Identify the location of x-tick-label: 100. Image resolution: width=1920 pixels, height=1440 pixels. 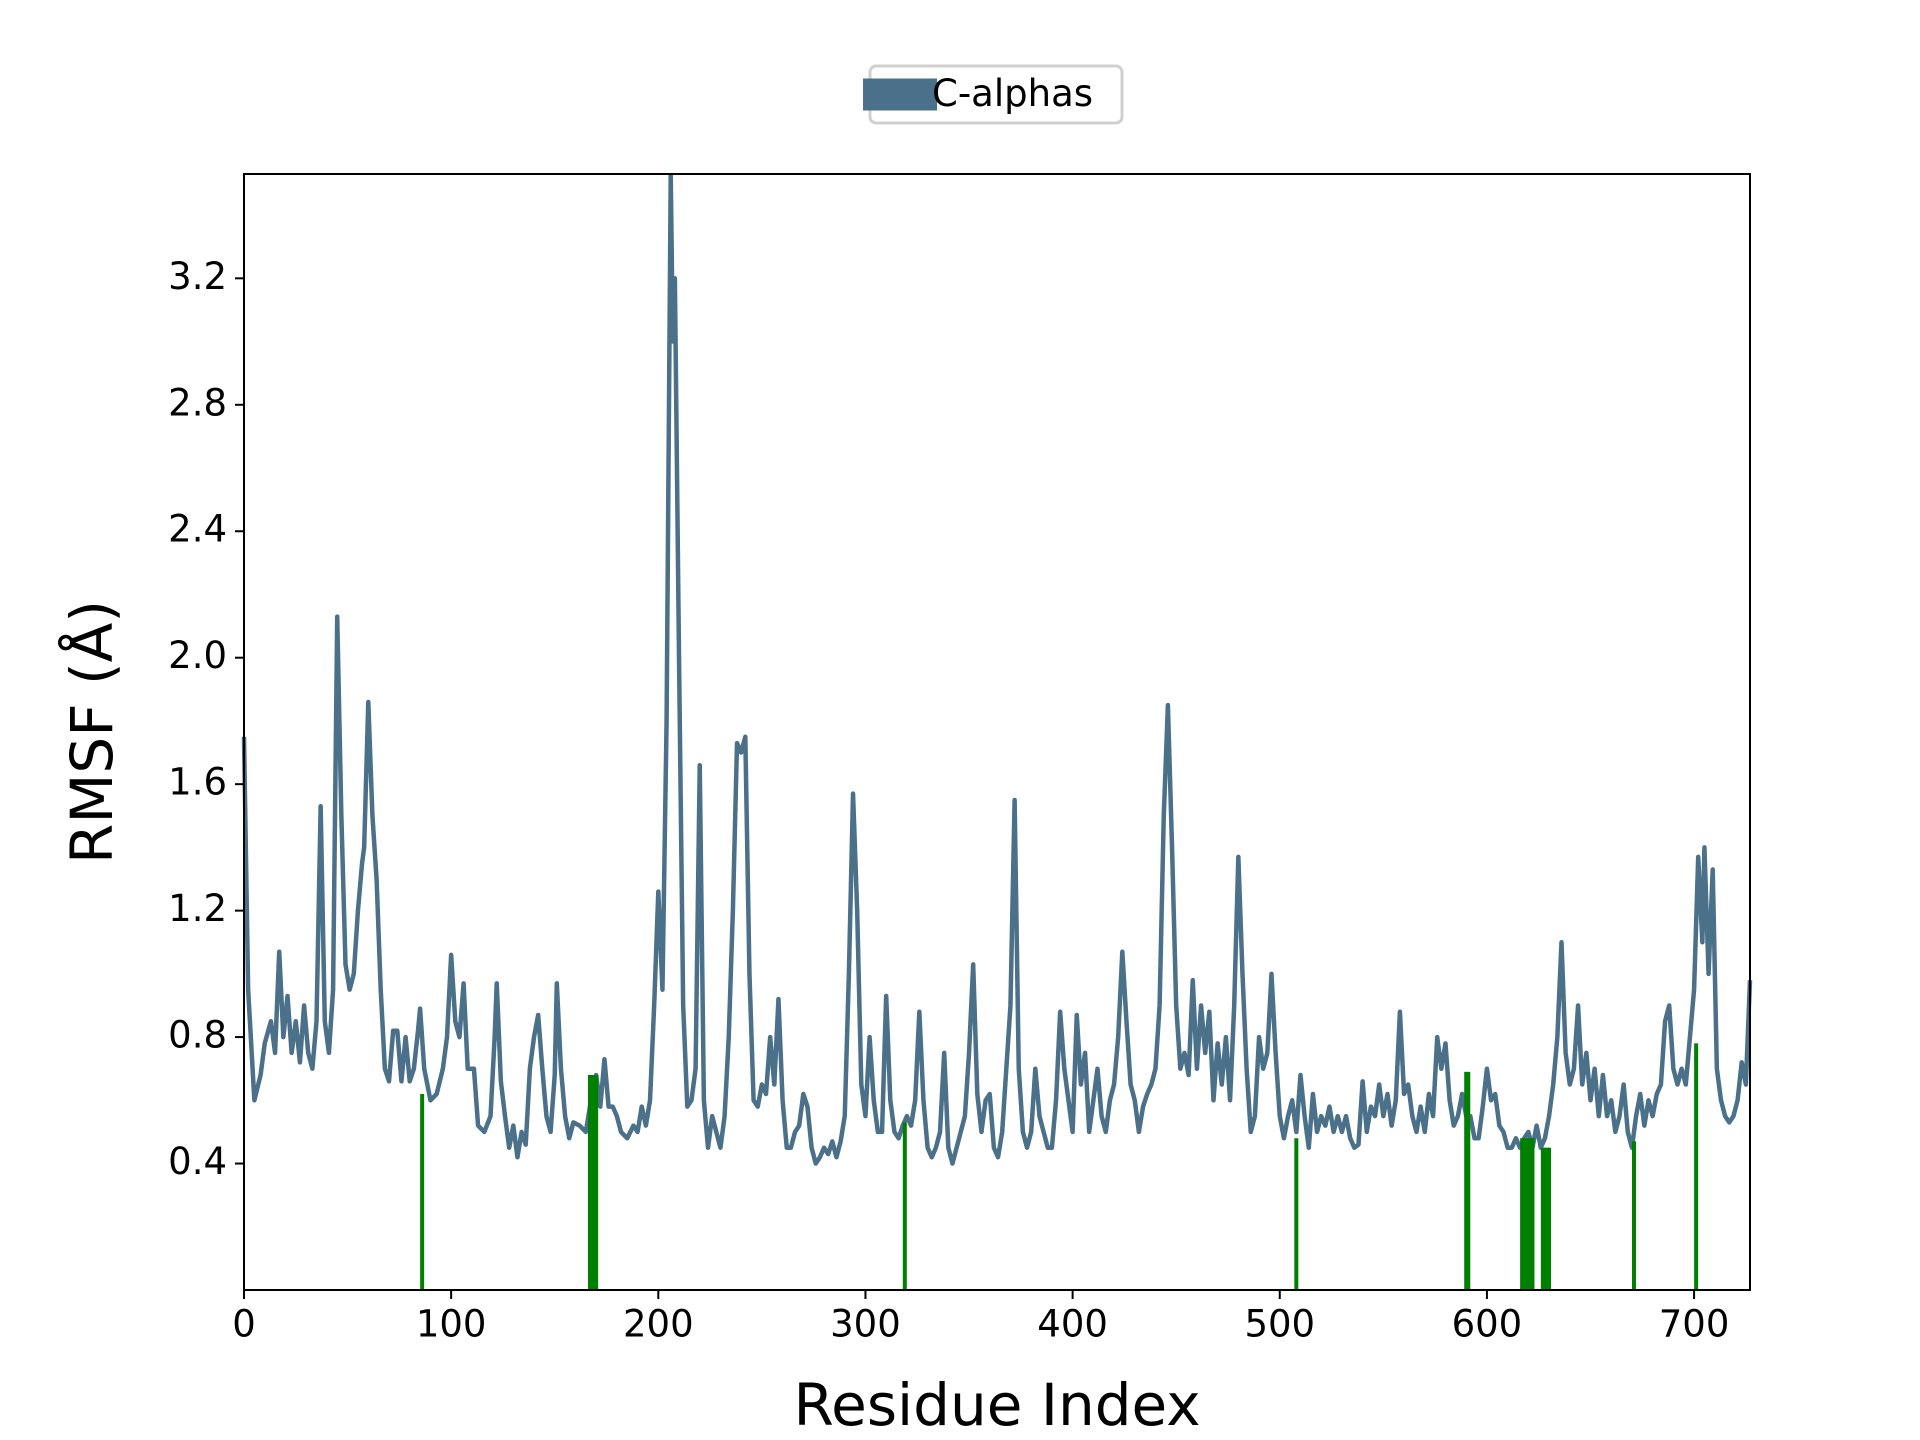
(451, 1324).